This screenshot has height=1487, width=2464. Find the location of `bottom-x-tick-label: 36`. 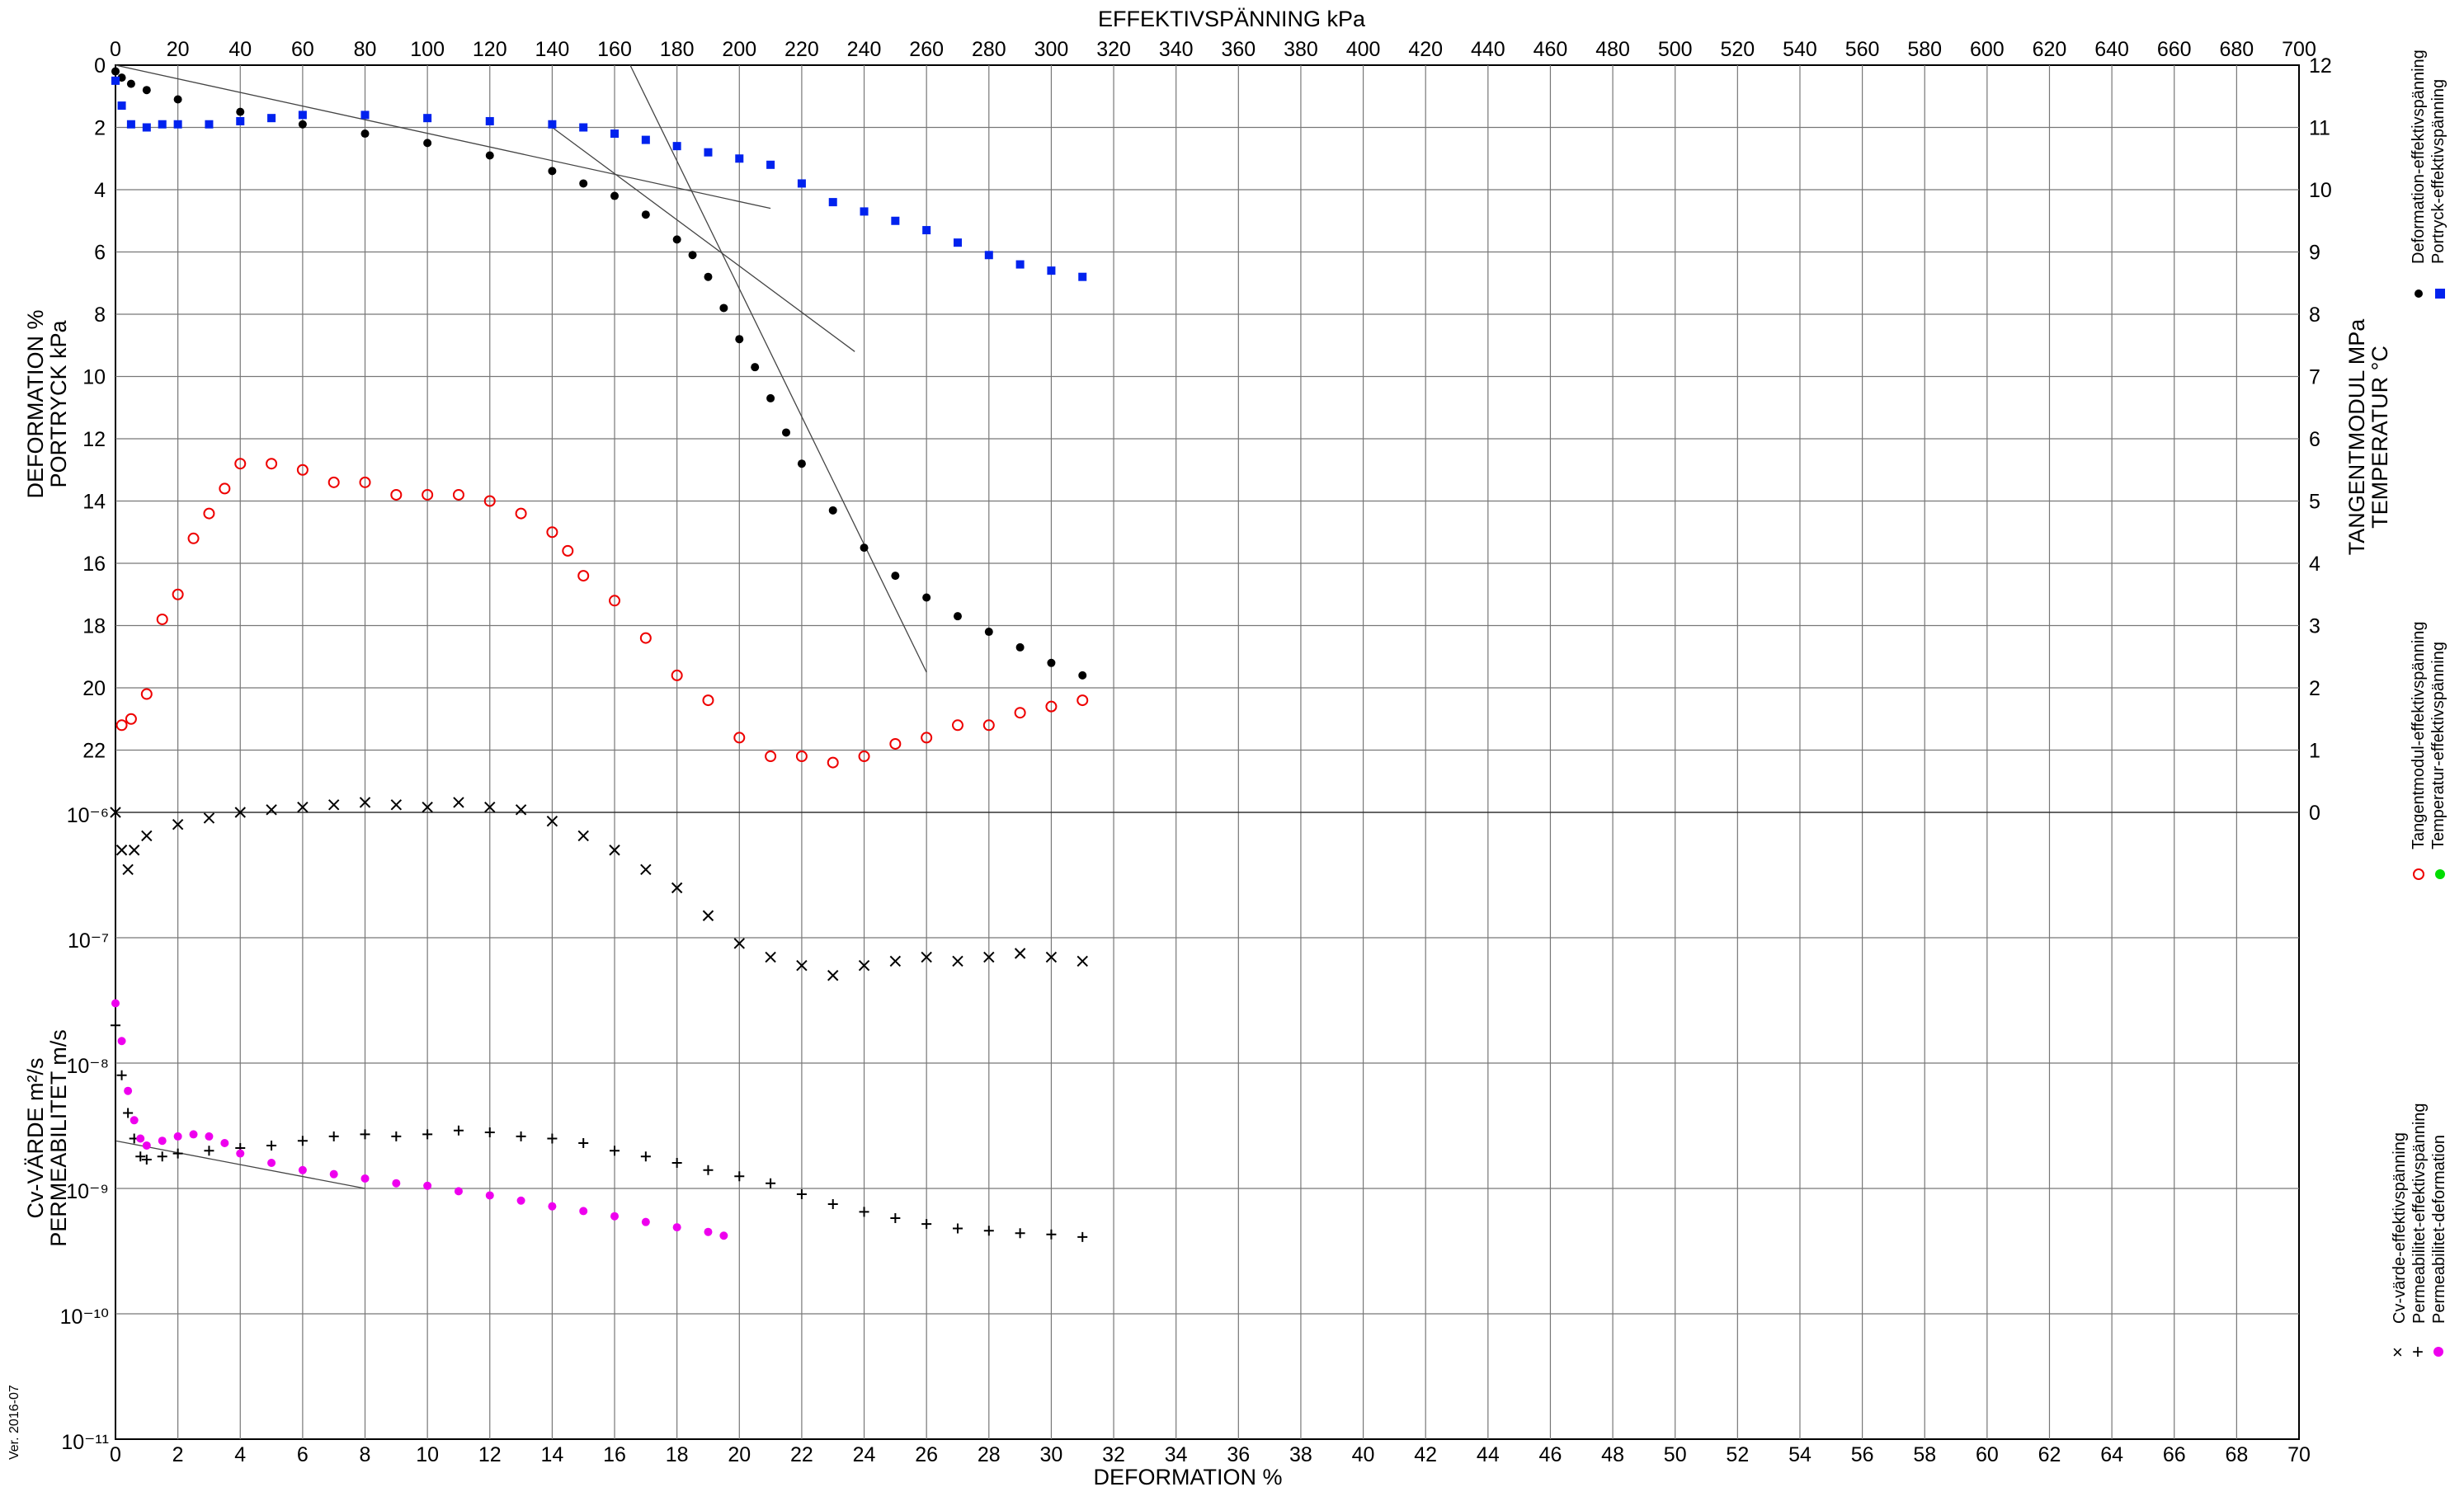

bottom-x-tick-label: 36 is located at coordinates (1238, 1454).